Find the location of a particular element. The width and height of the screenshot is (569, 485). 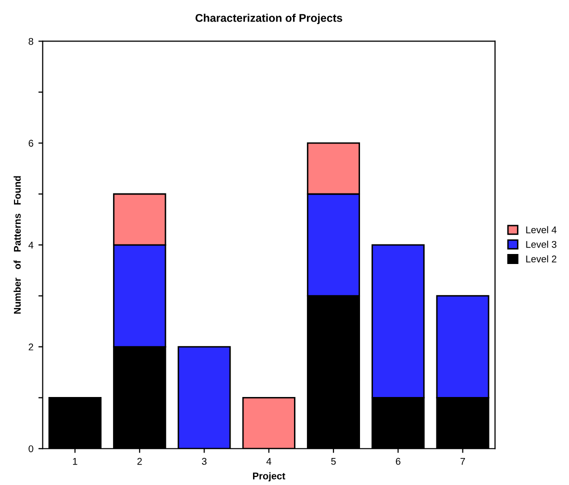

x-tick-label: 2 is located at coordinates (139, 461).